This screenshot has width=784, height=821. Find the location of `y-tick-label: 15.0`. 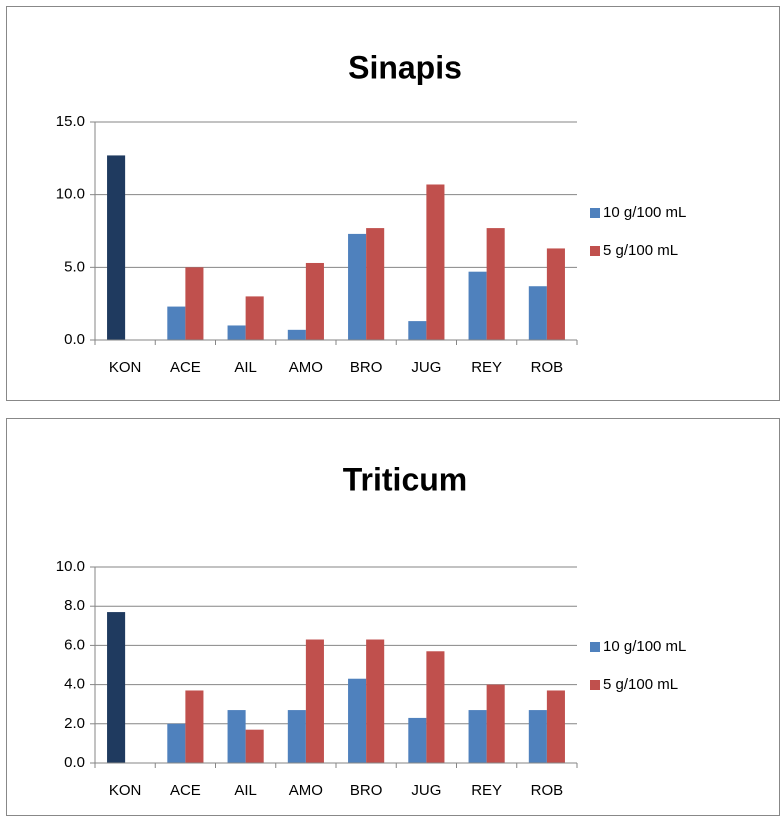

y-tick-label: 15.0 is located at coordinates (70, 121).